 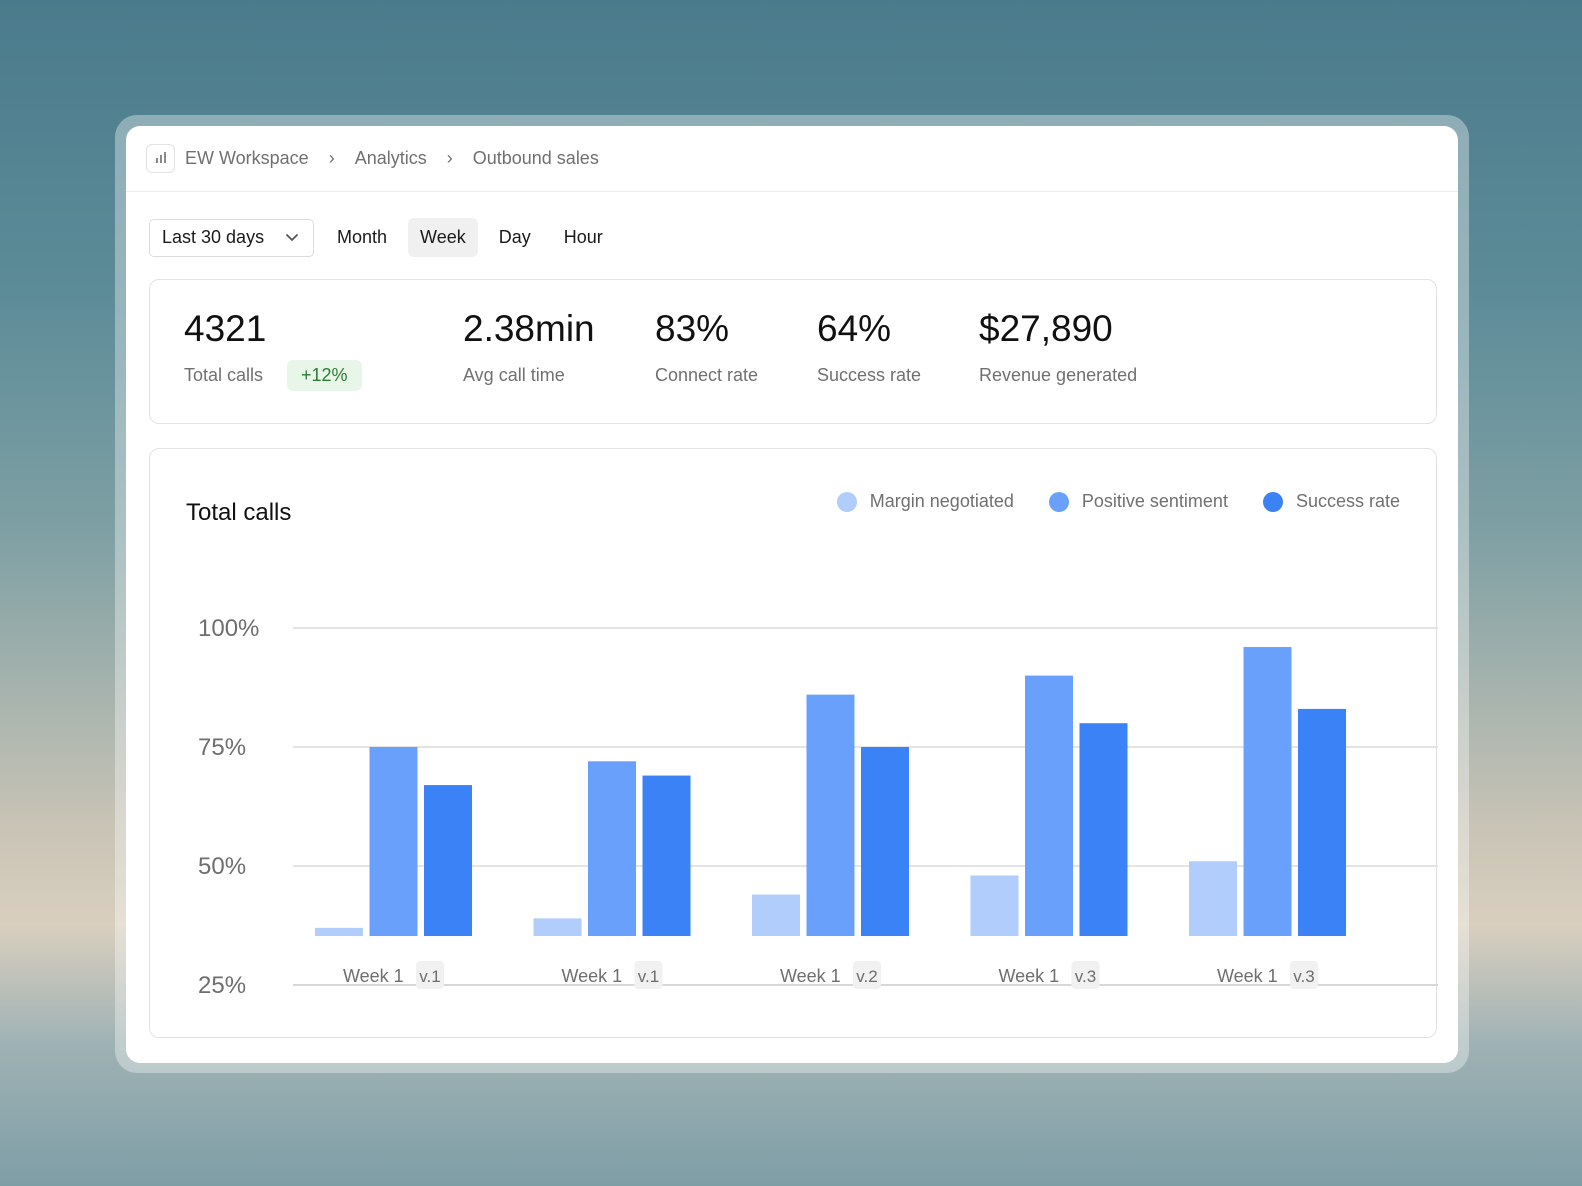 What do you see at coordinates (707, 375) in the screenshot?
I see `stat-label: Connect rate` at bounding box center [707, 375].